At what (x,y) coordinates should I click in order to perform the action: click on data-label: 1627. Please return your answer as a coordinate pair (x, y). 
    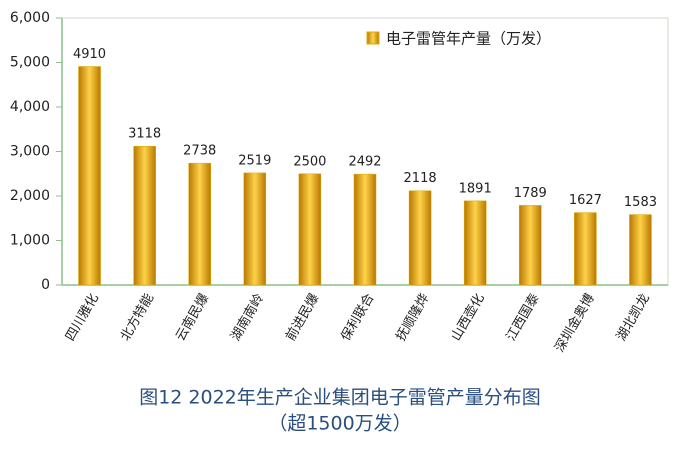
    Looking at the image, I should click on (585, 200).